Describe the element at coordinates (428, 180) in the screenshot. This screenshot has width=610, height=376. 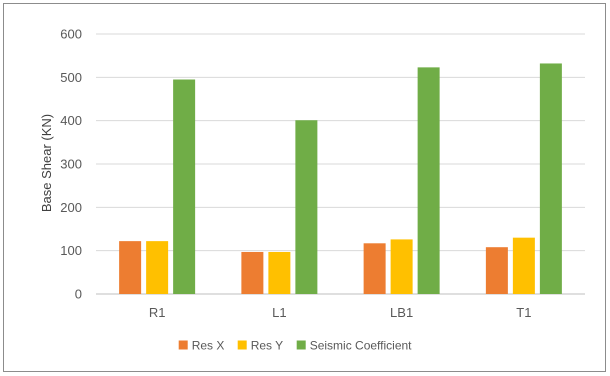
I see `bar-seismic-coefficient-lb1` at that location.